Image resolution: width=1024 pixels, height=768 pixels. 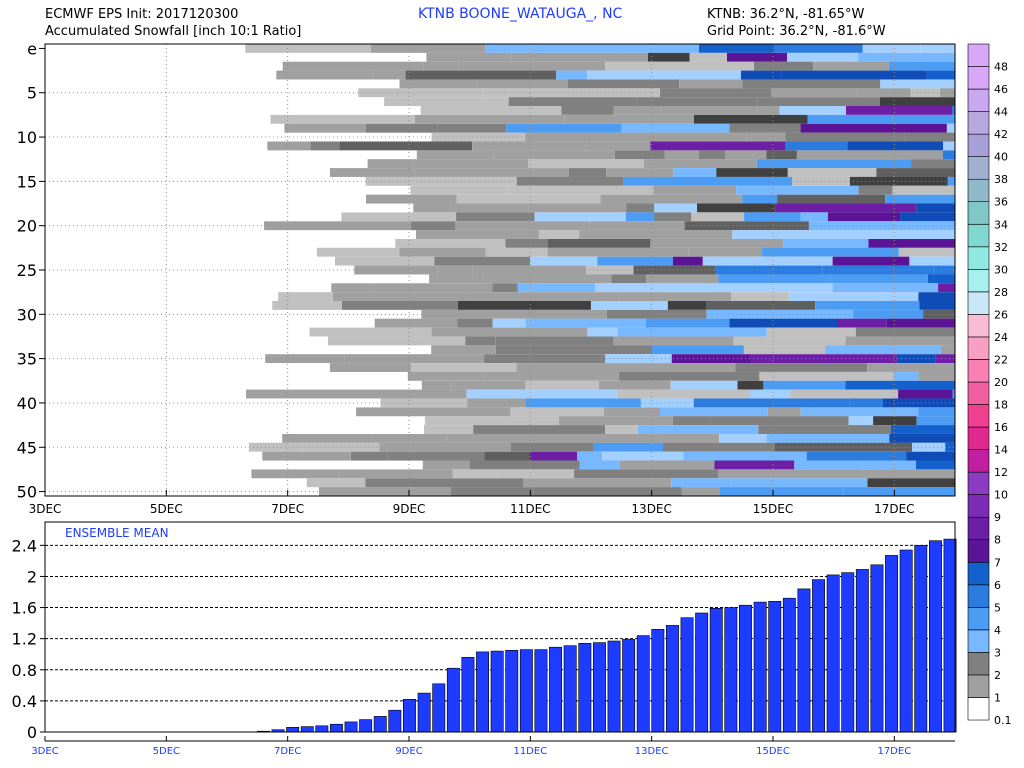 I want to click on heatmap-ytick-label: 10, so click(x=27, y=137).